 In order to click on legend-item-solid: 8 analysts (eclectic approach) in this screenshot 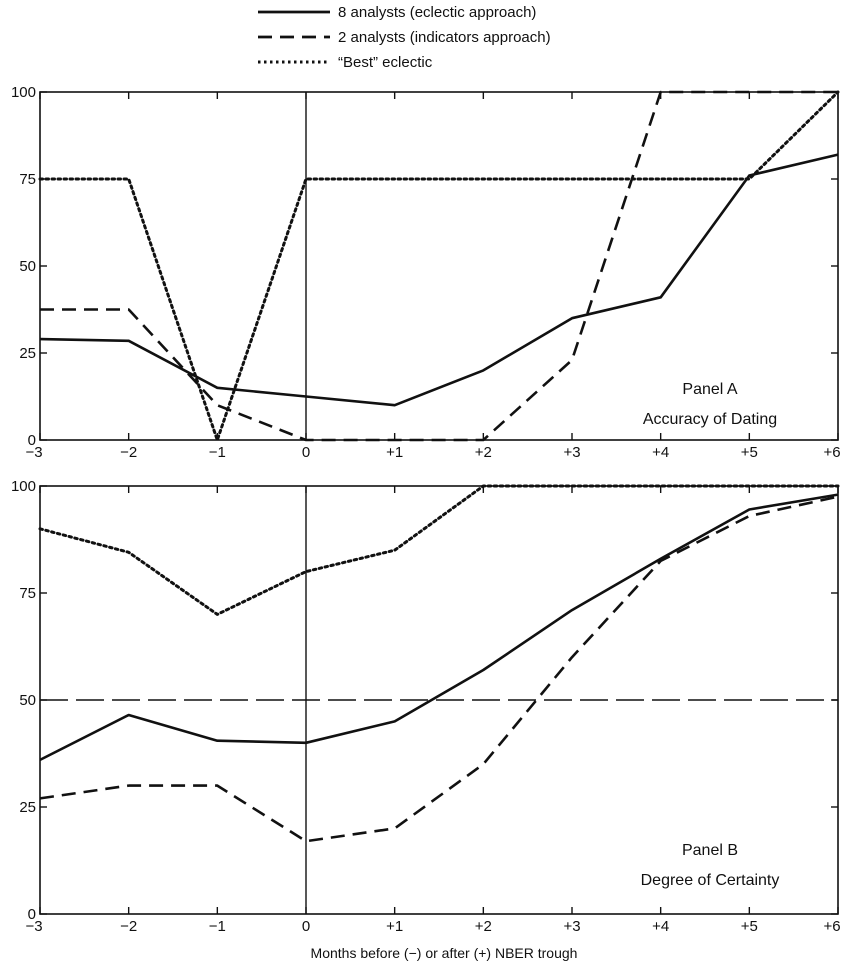, I will do `click(397, 12)`.